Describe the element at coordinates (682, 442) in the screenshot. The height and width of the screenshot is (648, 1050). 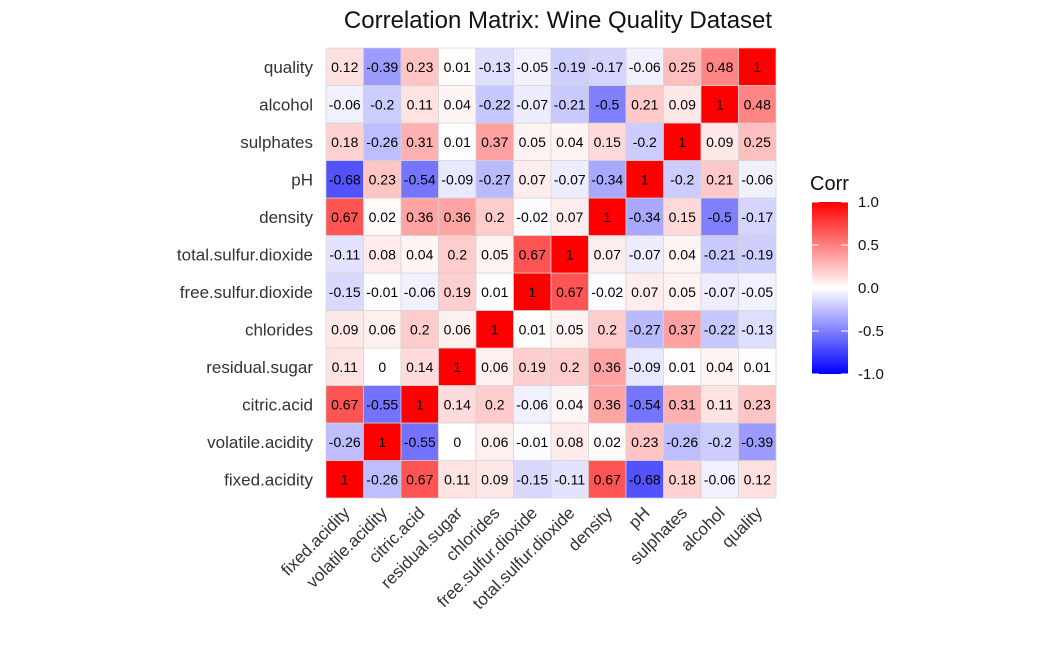
I see `cell-value-label: -0.26` at that location.